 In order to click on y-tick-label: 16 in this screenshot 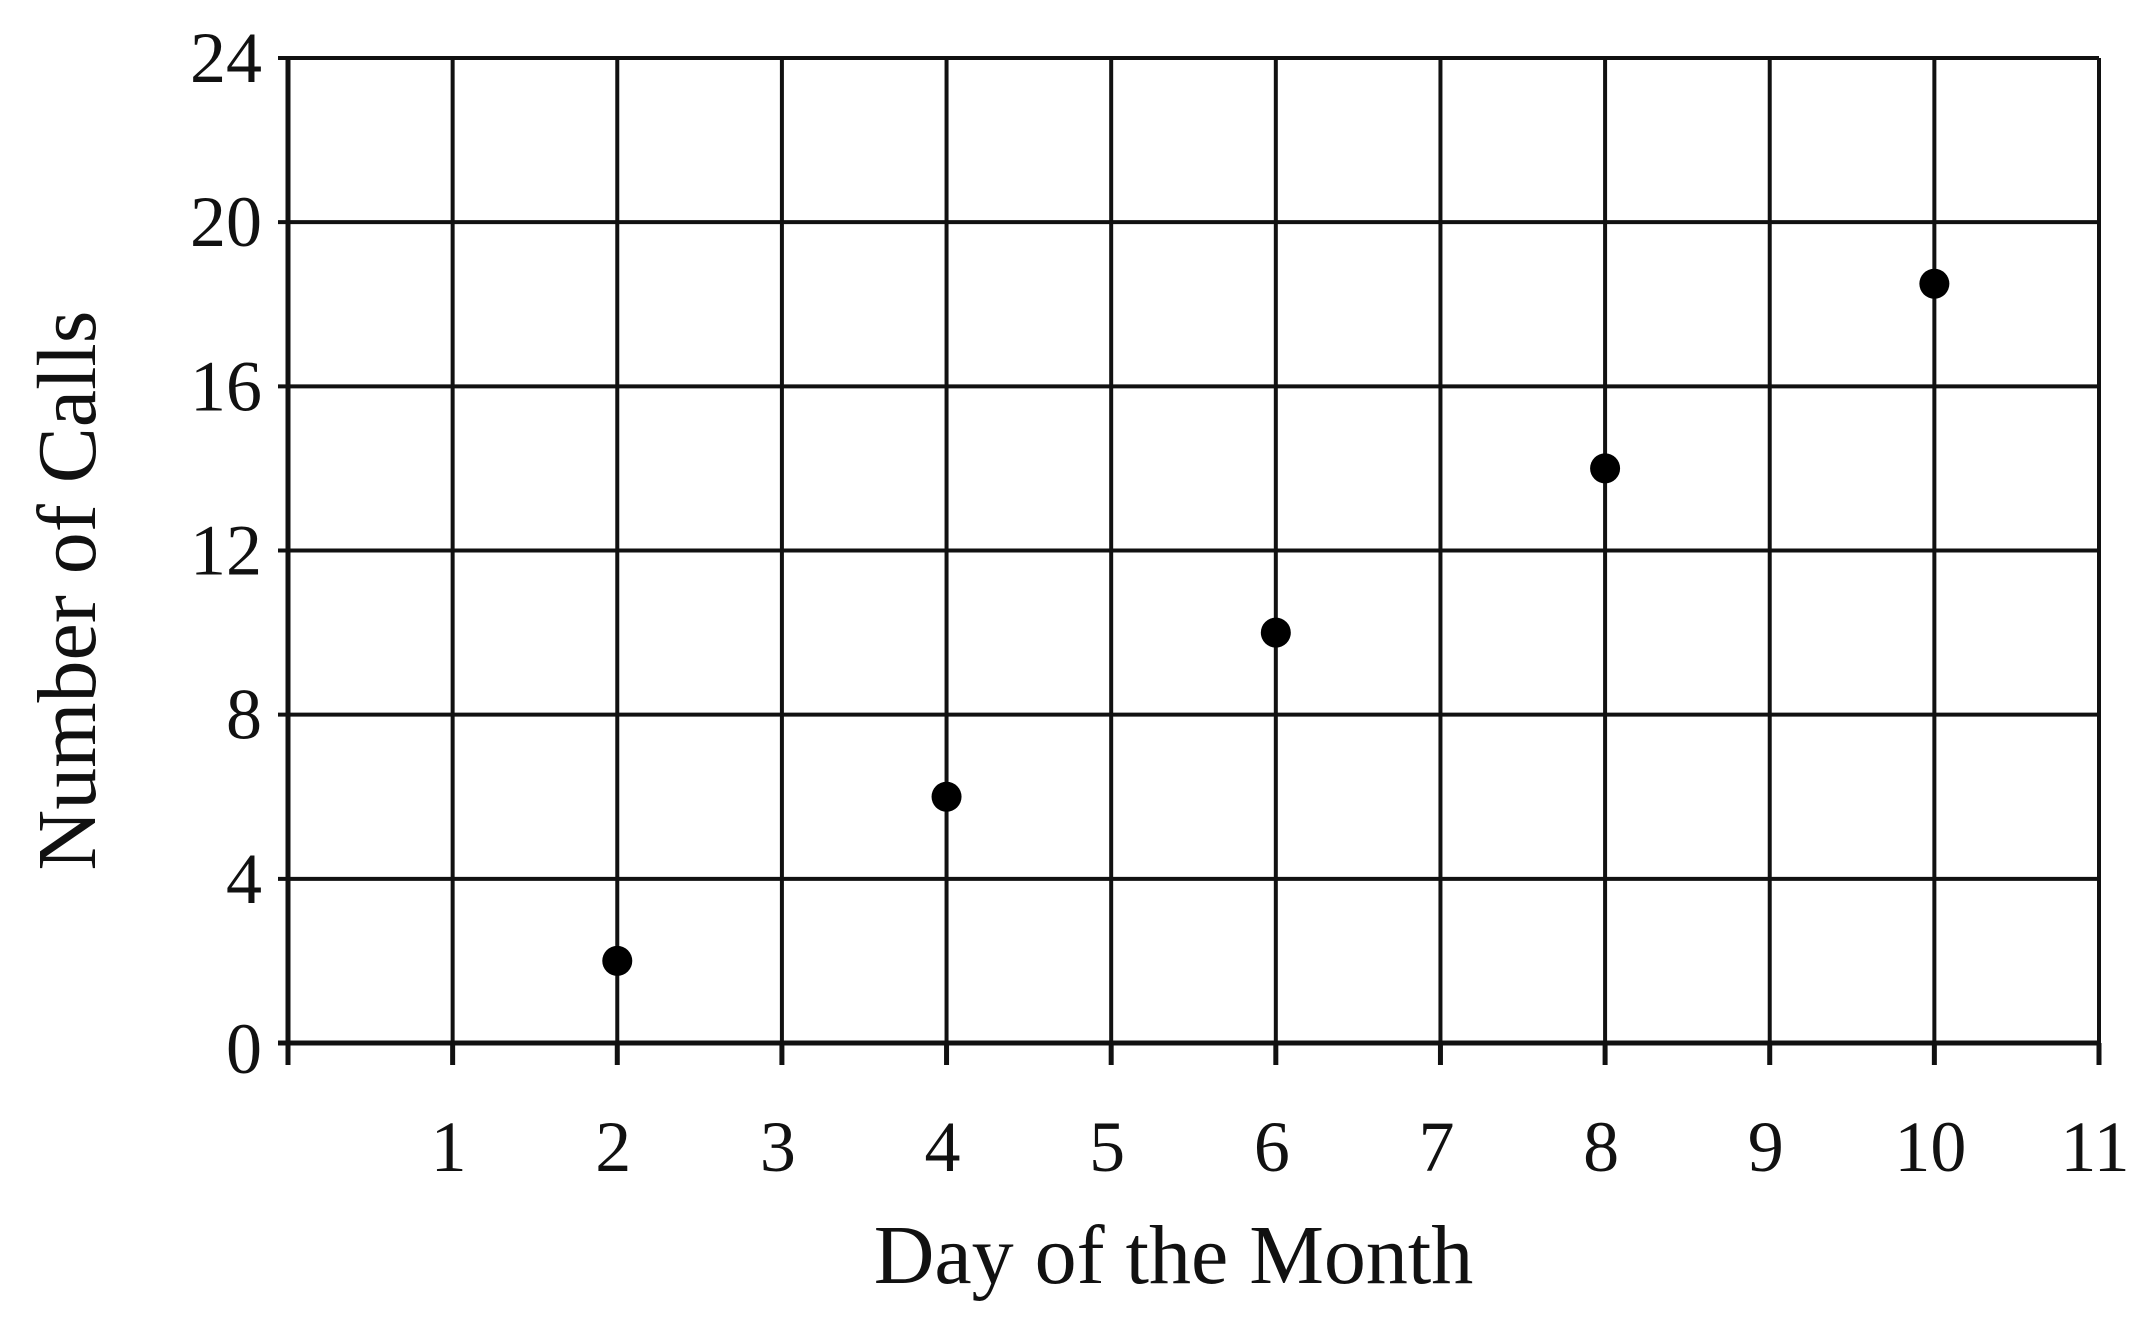, I will do `click(226, 386)`.